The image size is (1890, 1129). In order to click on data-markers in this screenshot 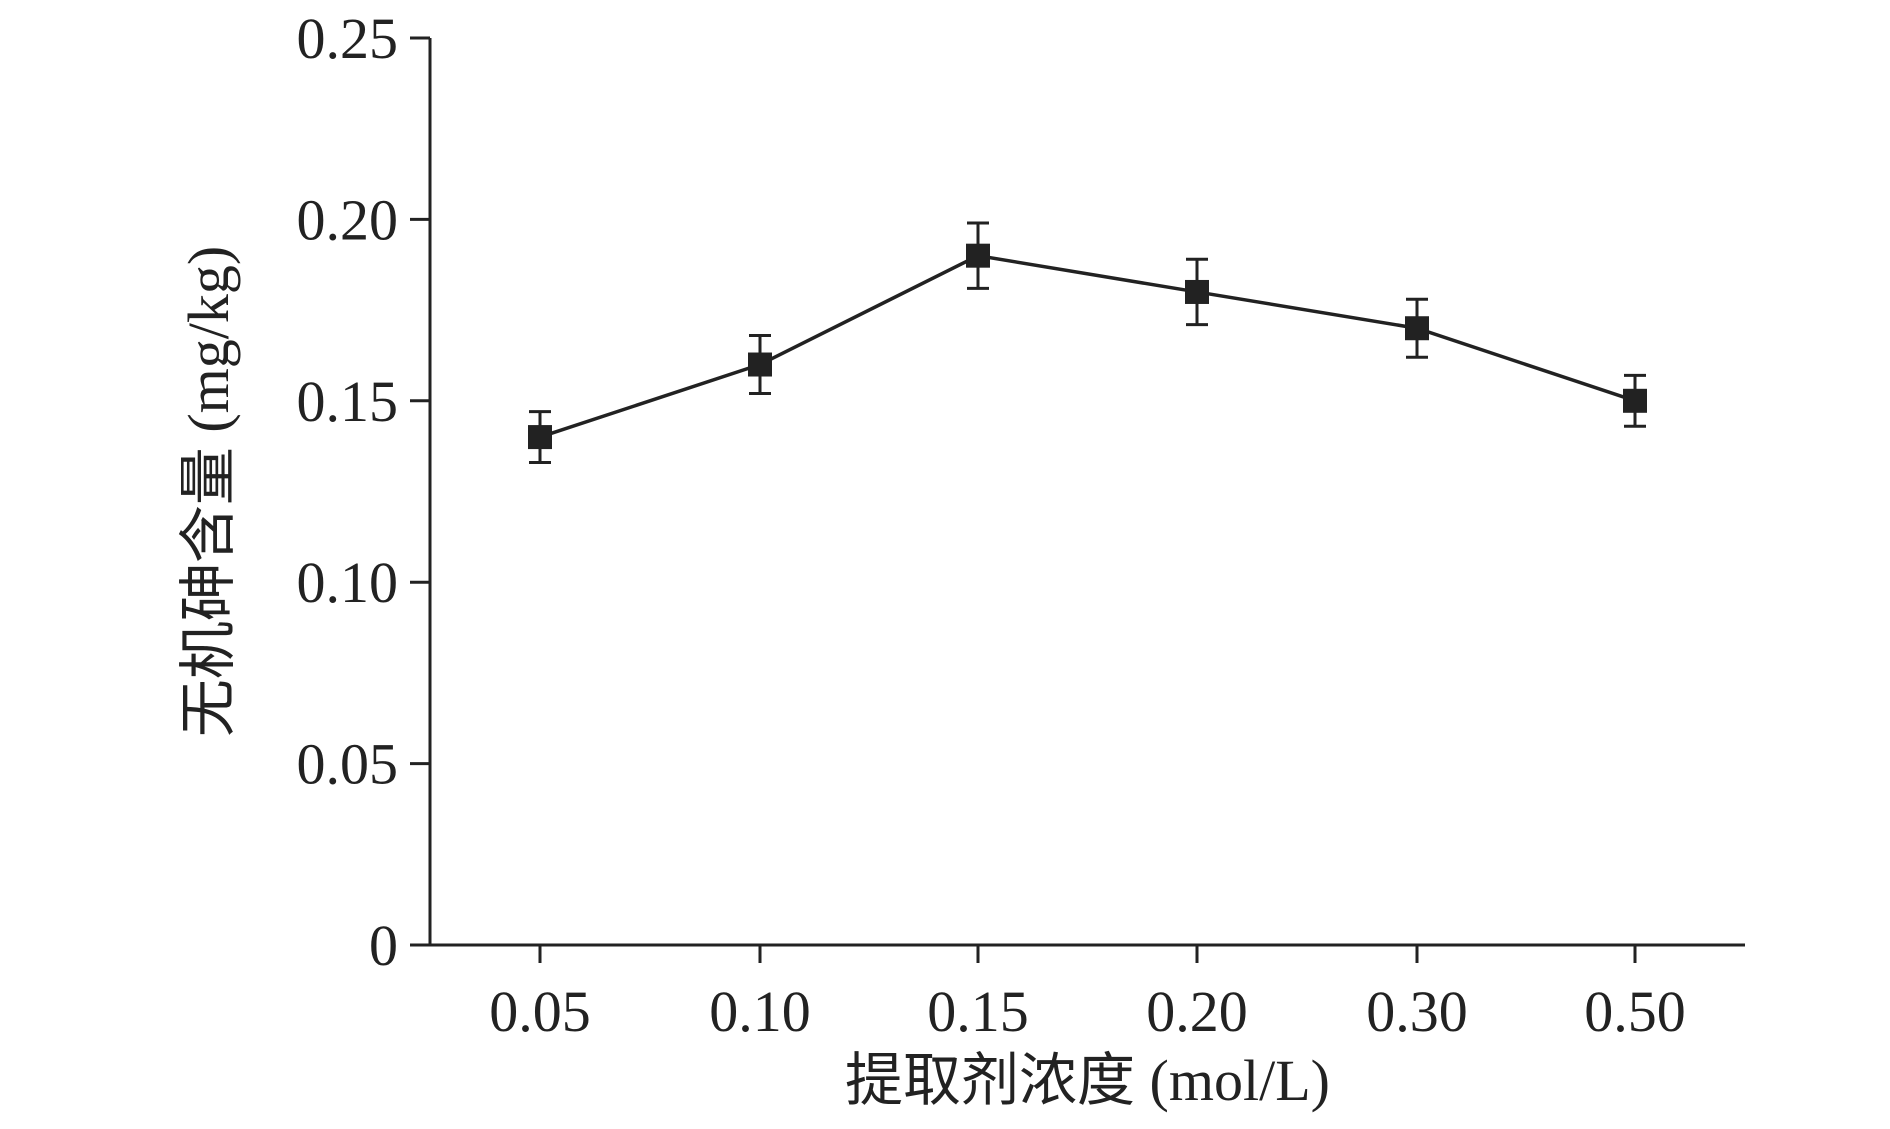, I will do `click(1087, 346)`.